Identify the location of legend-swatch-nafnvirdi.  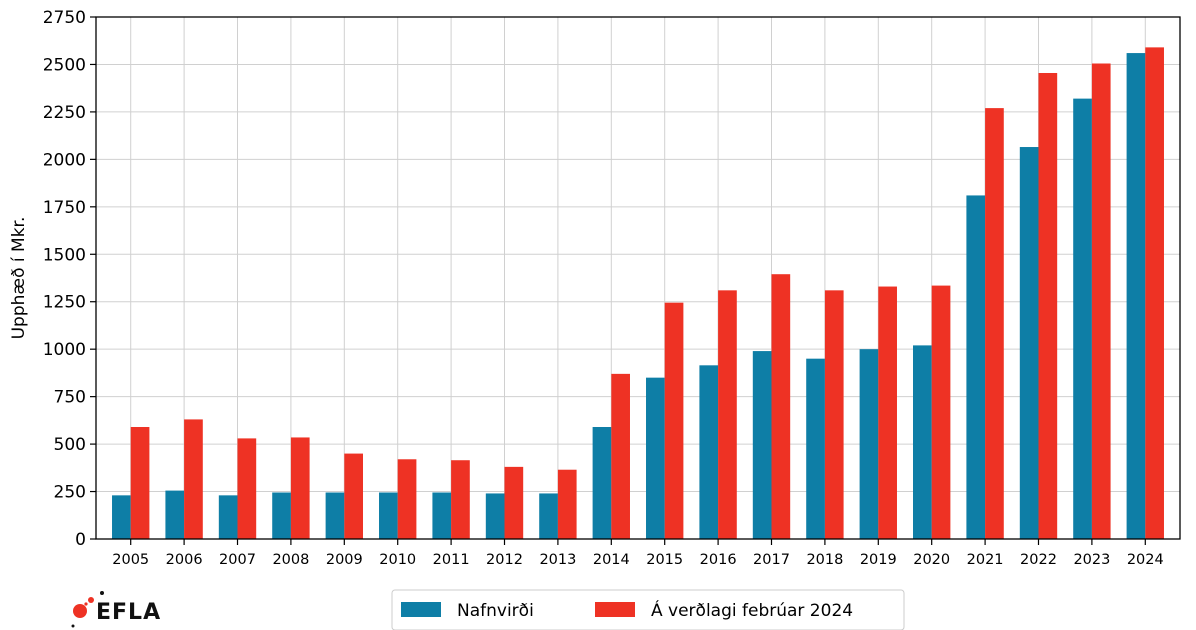
(421, 609).